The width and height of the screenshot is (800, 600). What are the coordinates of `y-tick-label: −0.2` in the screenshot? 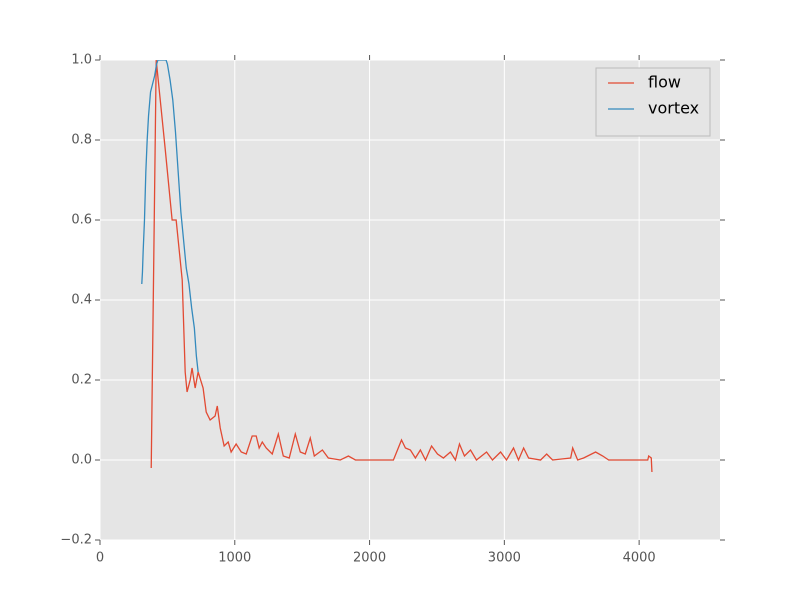 It's located at (76, 540).